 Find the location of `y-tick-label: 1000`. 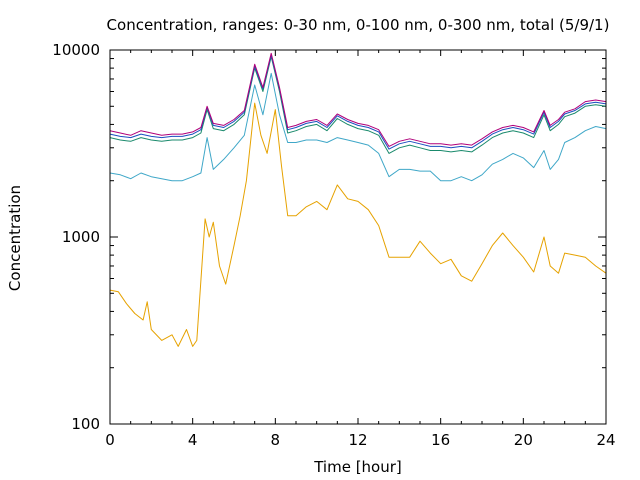

y-tick-label: 1000 is located at coordinates (81, 237).